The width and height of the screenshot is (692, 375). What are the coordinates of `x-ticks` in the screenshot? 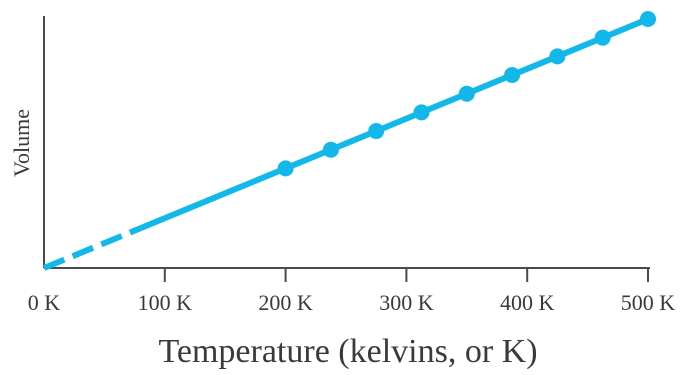 It's located at (406, 275).